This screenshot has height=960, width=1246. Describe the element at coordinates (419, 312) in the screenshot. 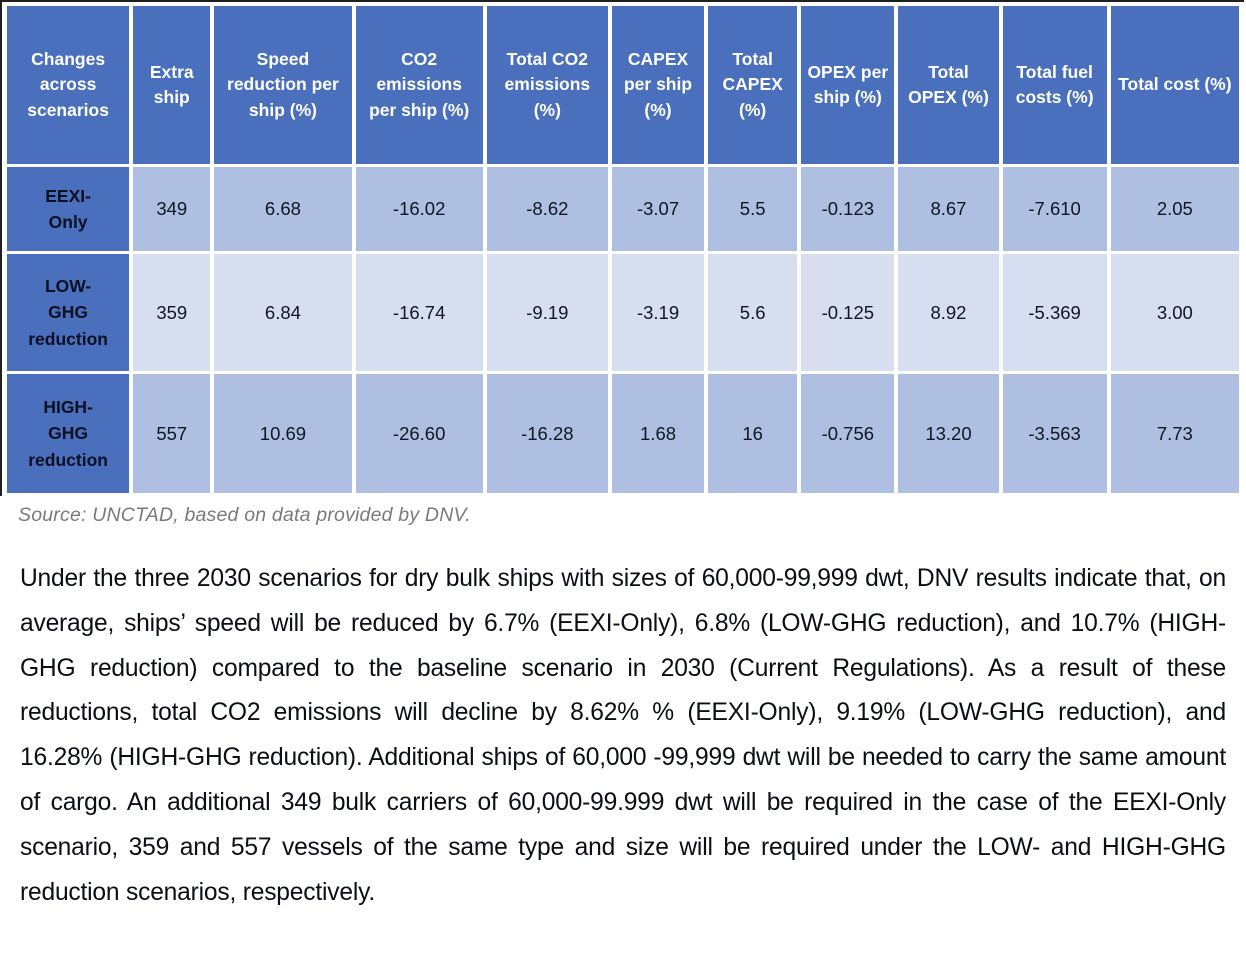

I see `data-cell: -16.74` at that location.